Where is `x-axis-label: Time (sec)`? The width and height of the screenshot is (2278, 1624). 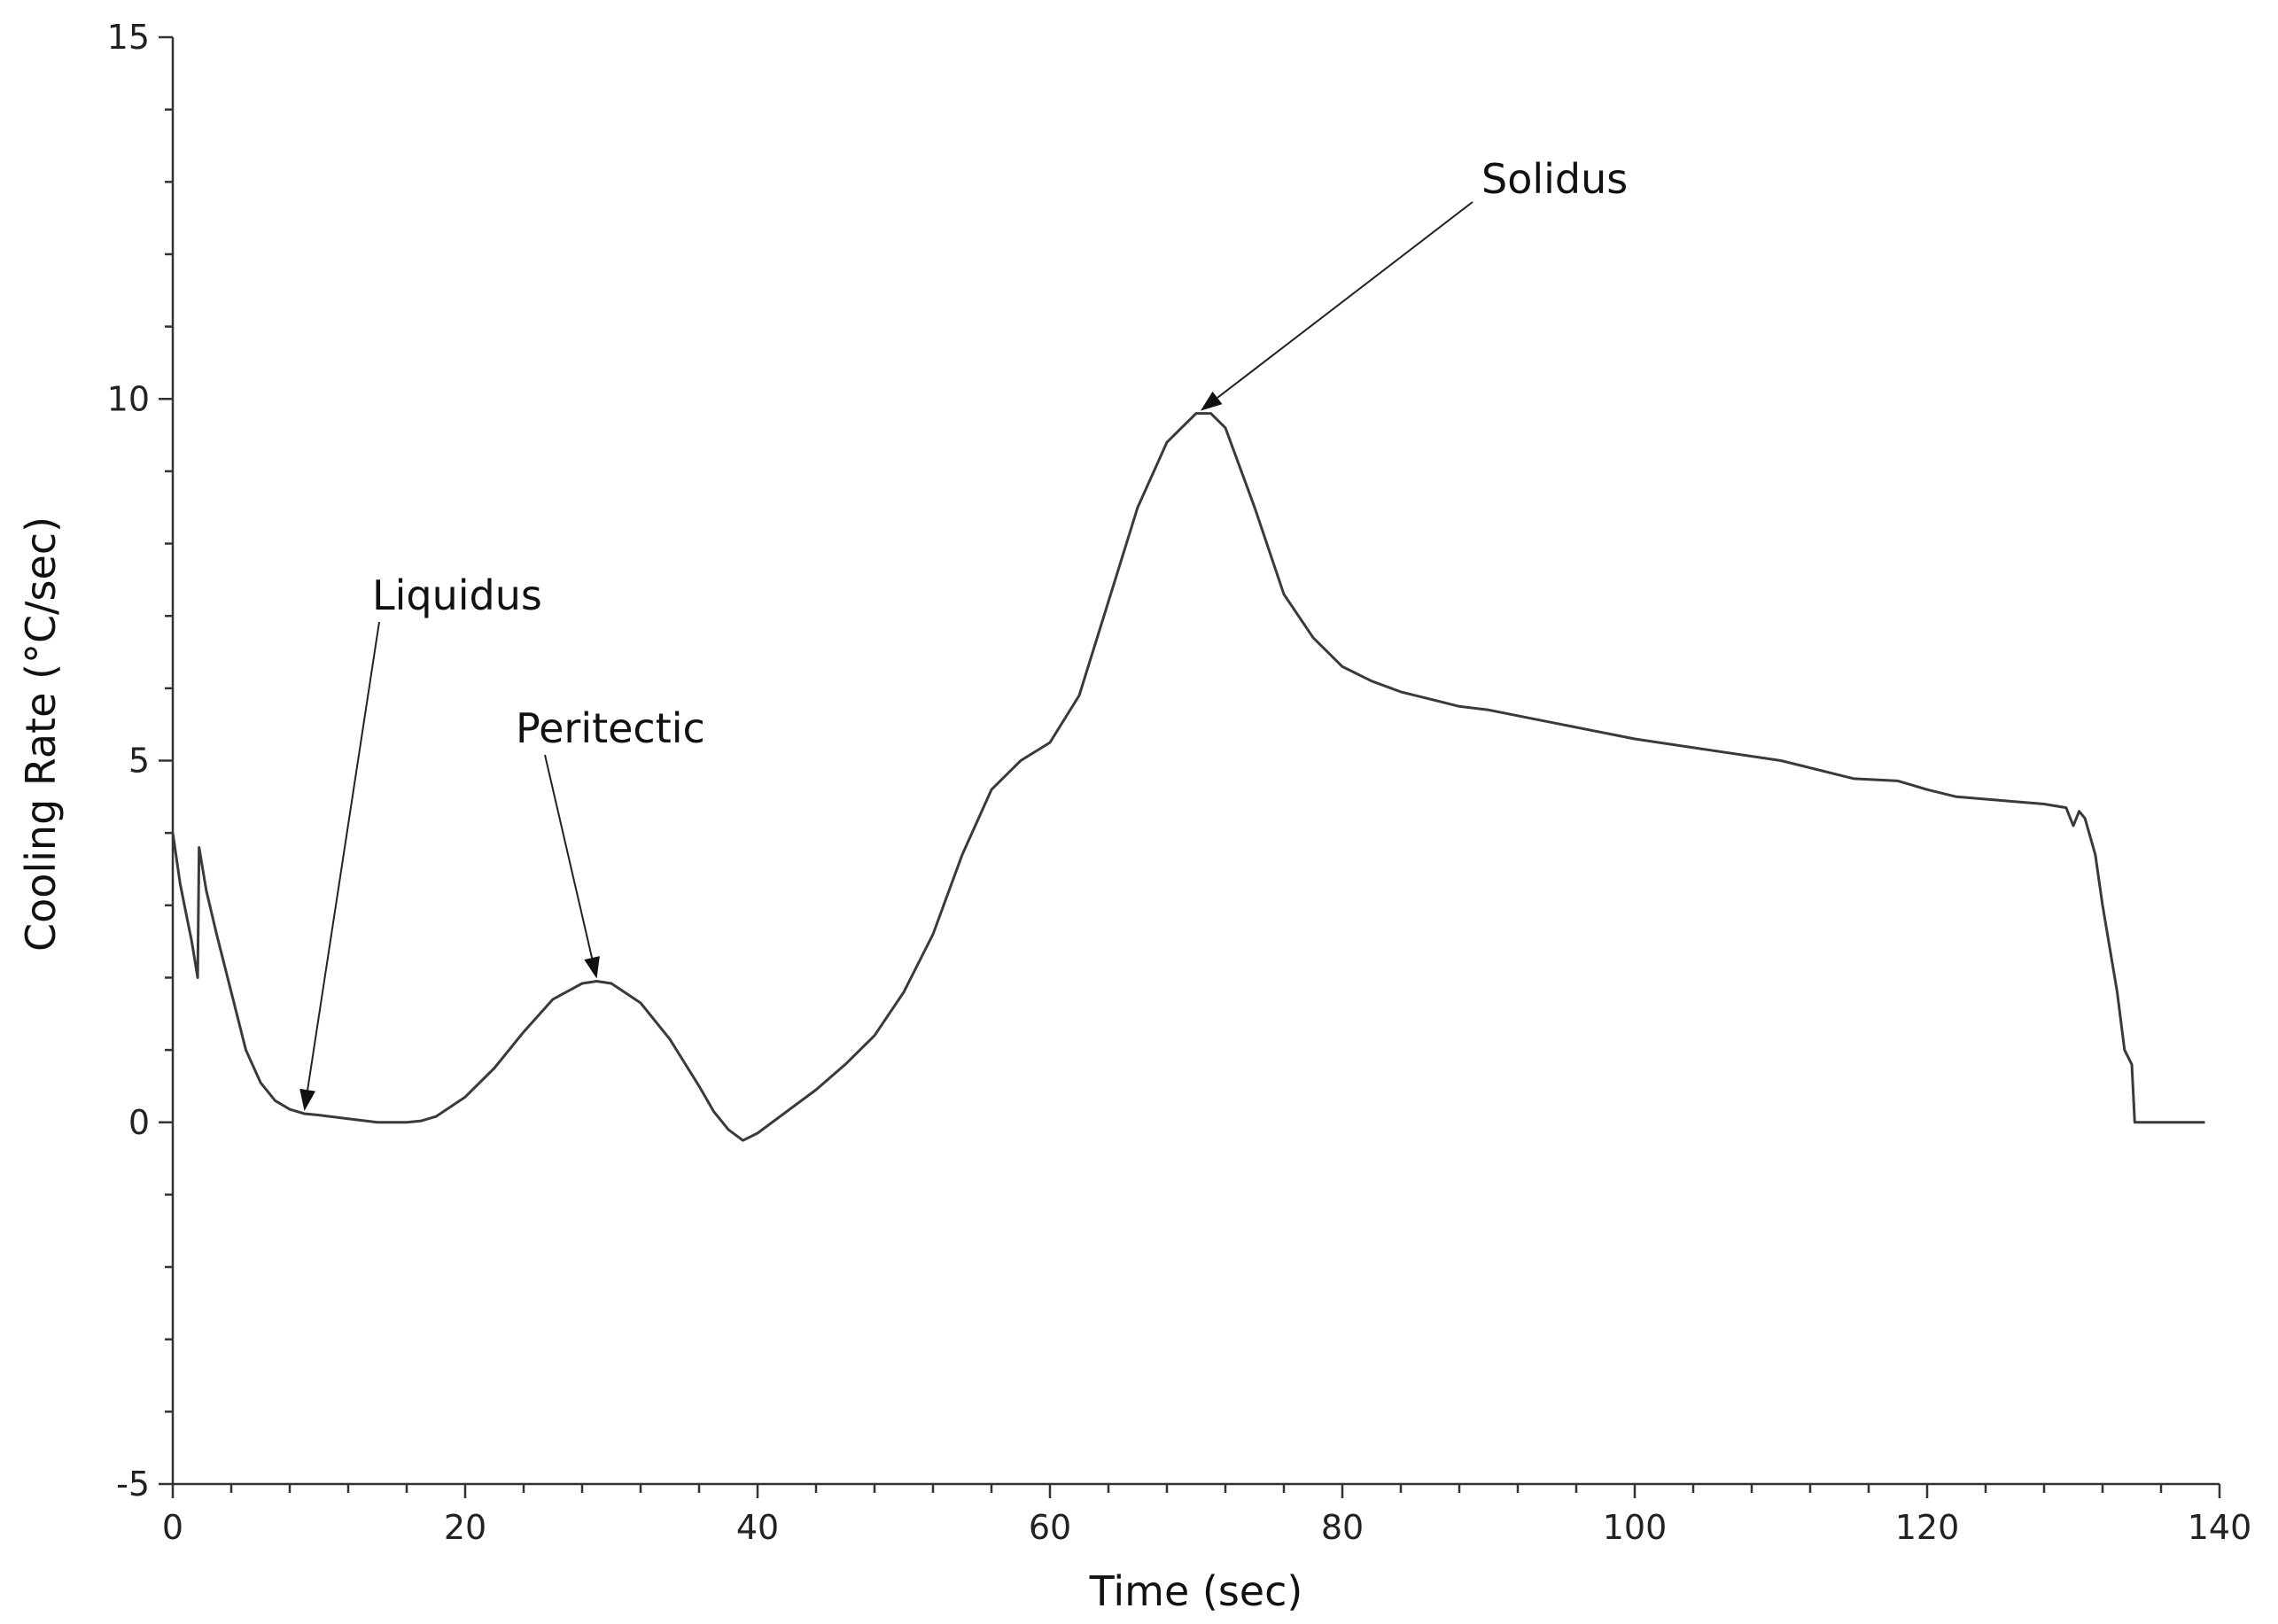 x-axis-label: Time (sec) is located at coordinates (1196, 1591).